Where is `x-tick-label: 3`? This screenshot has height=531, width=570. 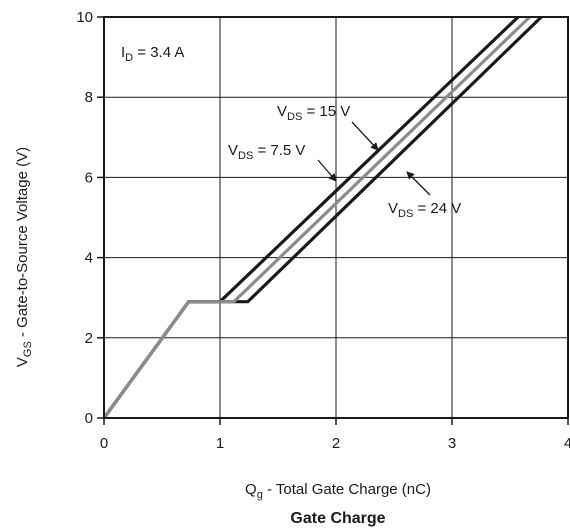
x-tick-label: 3 is located at coordinates (452, 443).